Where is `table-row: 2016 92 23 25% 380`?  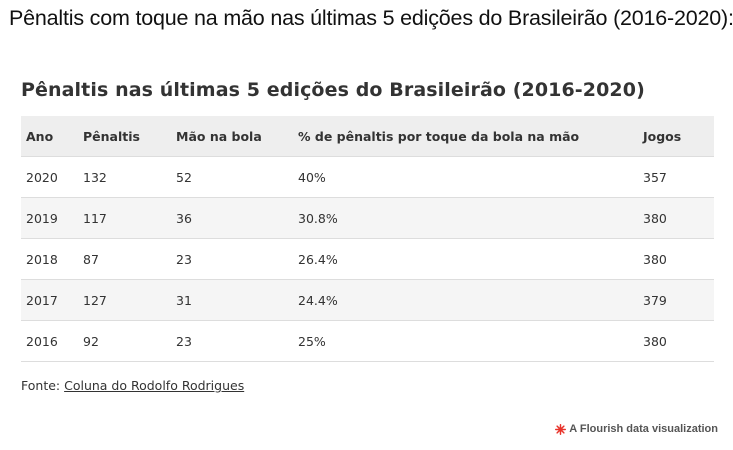 table-row: 2016 92 23 25% 380 is located at coordinates (367, 341).